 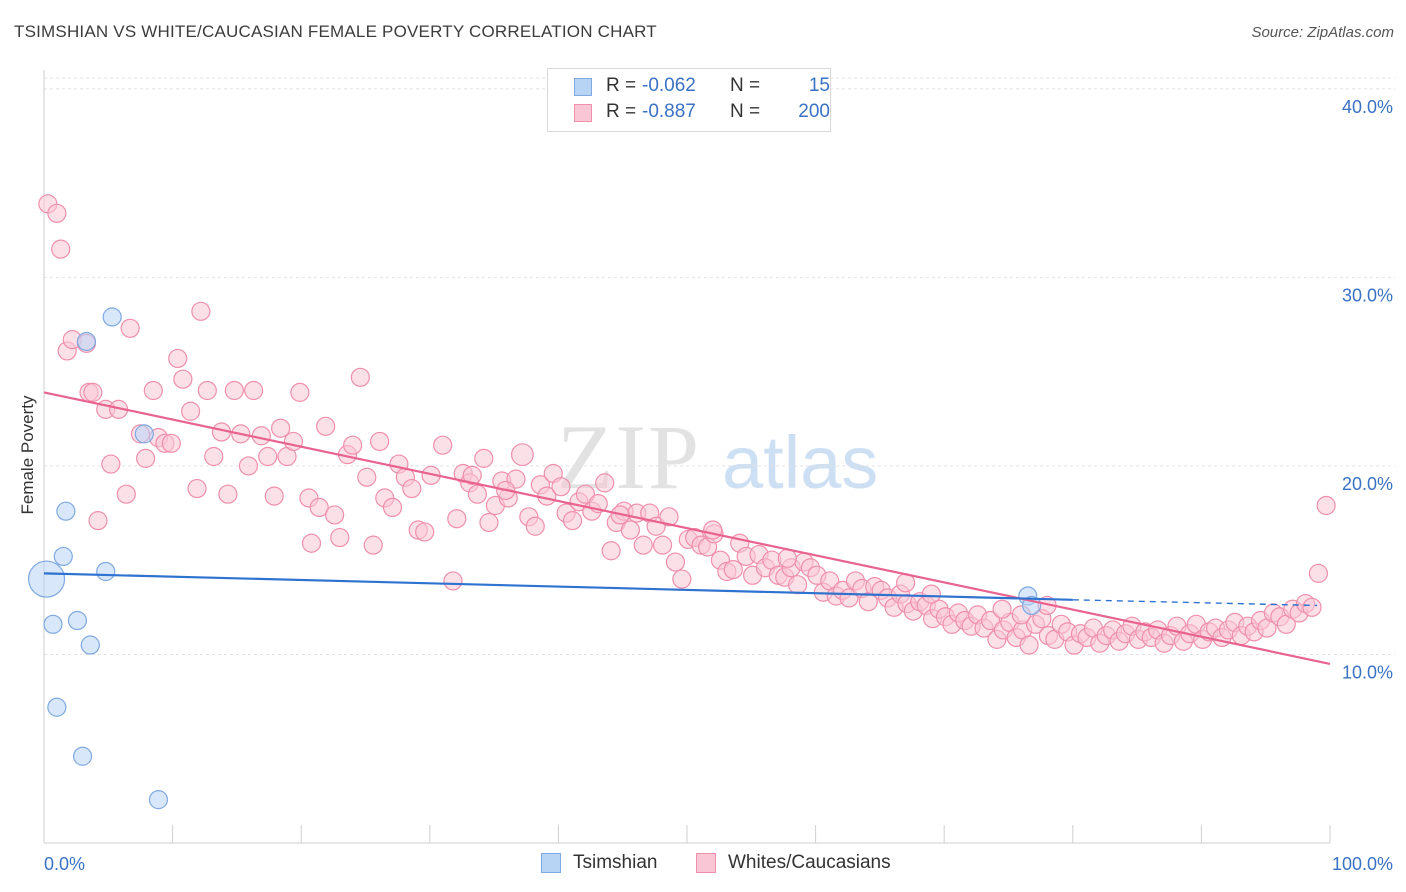 What do you see at coordinates (689, 100) in the screenshot?
I see `correlation-legend: R = -0.062 N = 15 R = -0.887 N = 200` at bounding box center [689, 100].